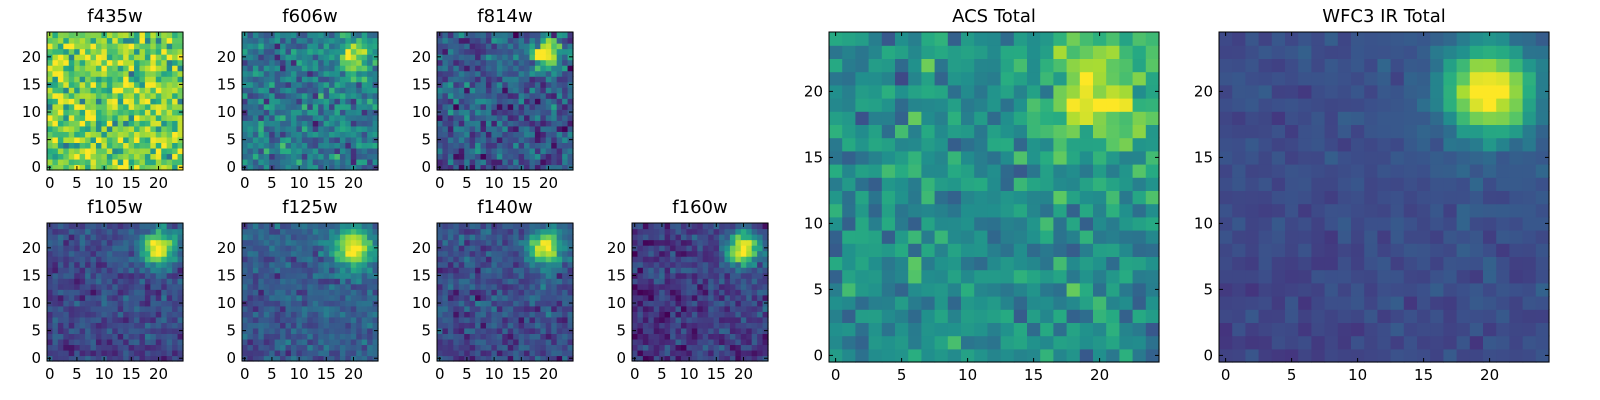 This screenshot has height=400, width=1600. Describe the element at coordinates (115, 101) in the screenshot. I see `plot-frame` at that location.